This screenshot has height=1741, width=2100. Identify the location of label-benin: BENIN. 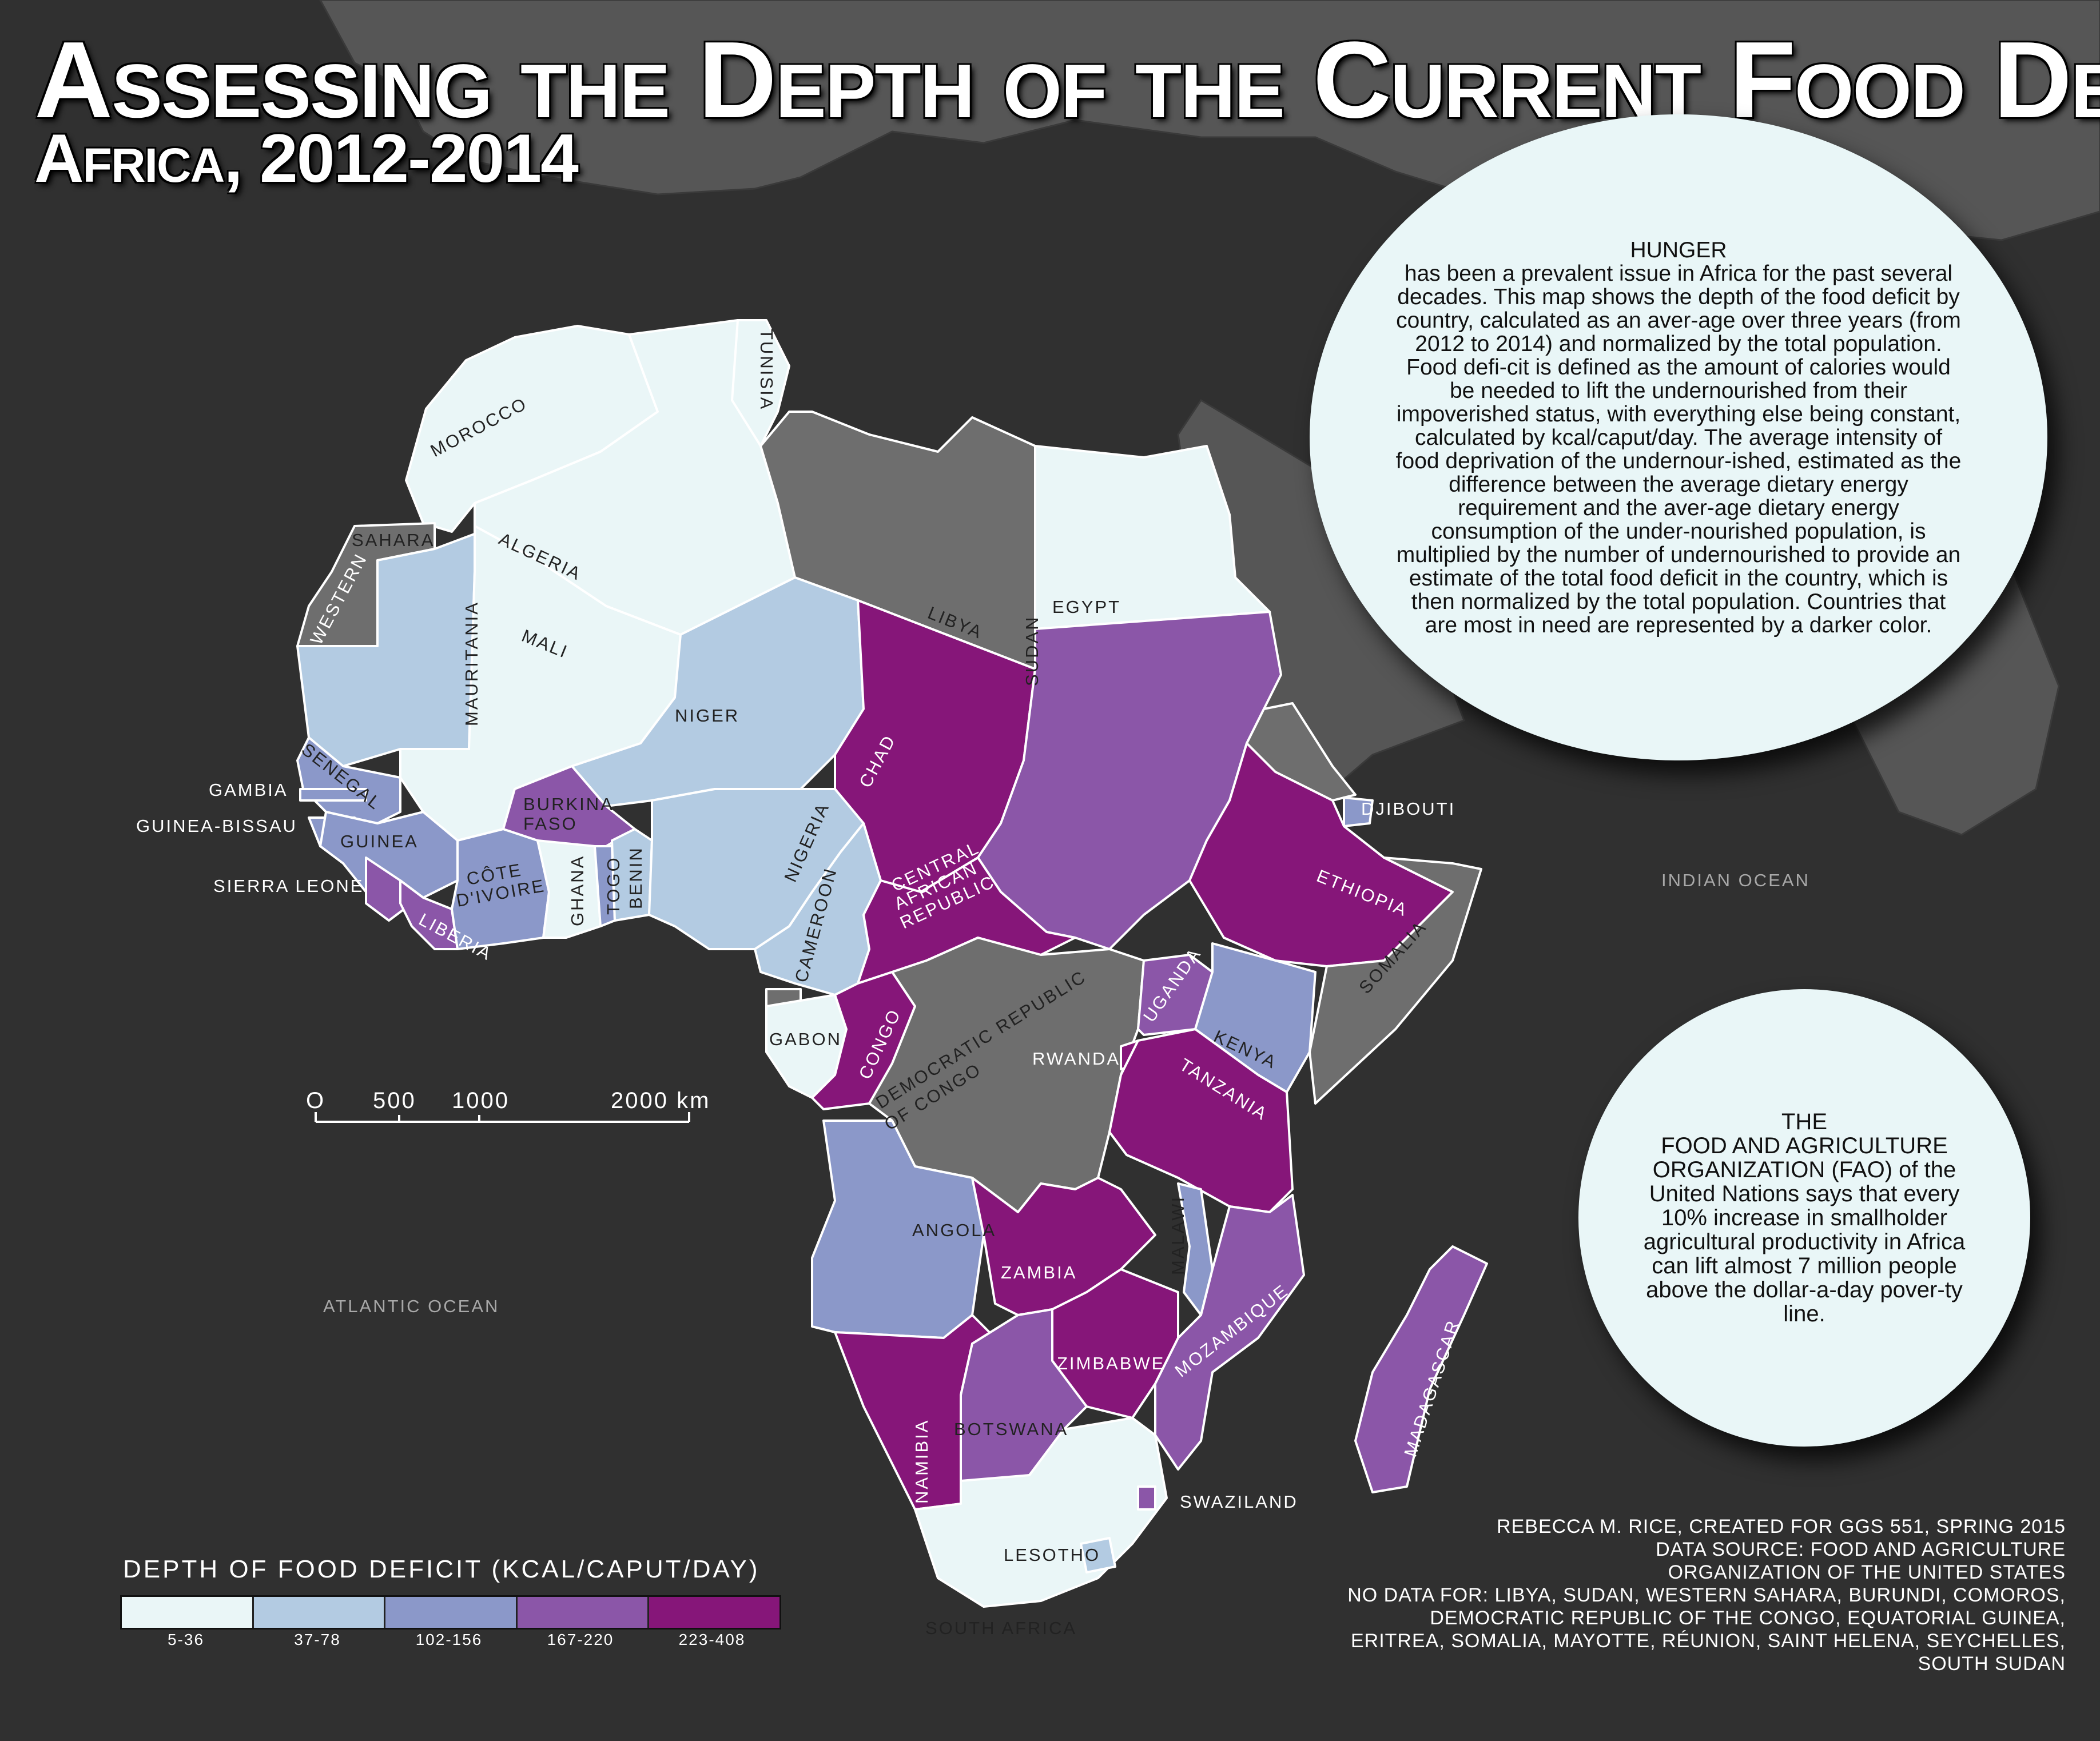
(636, 877).